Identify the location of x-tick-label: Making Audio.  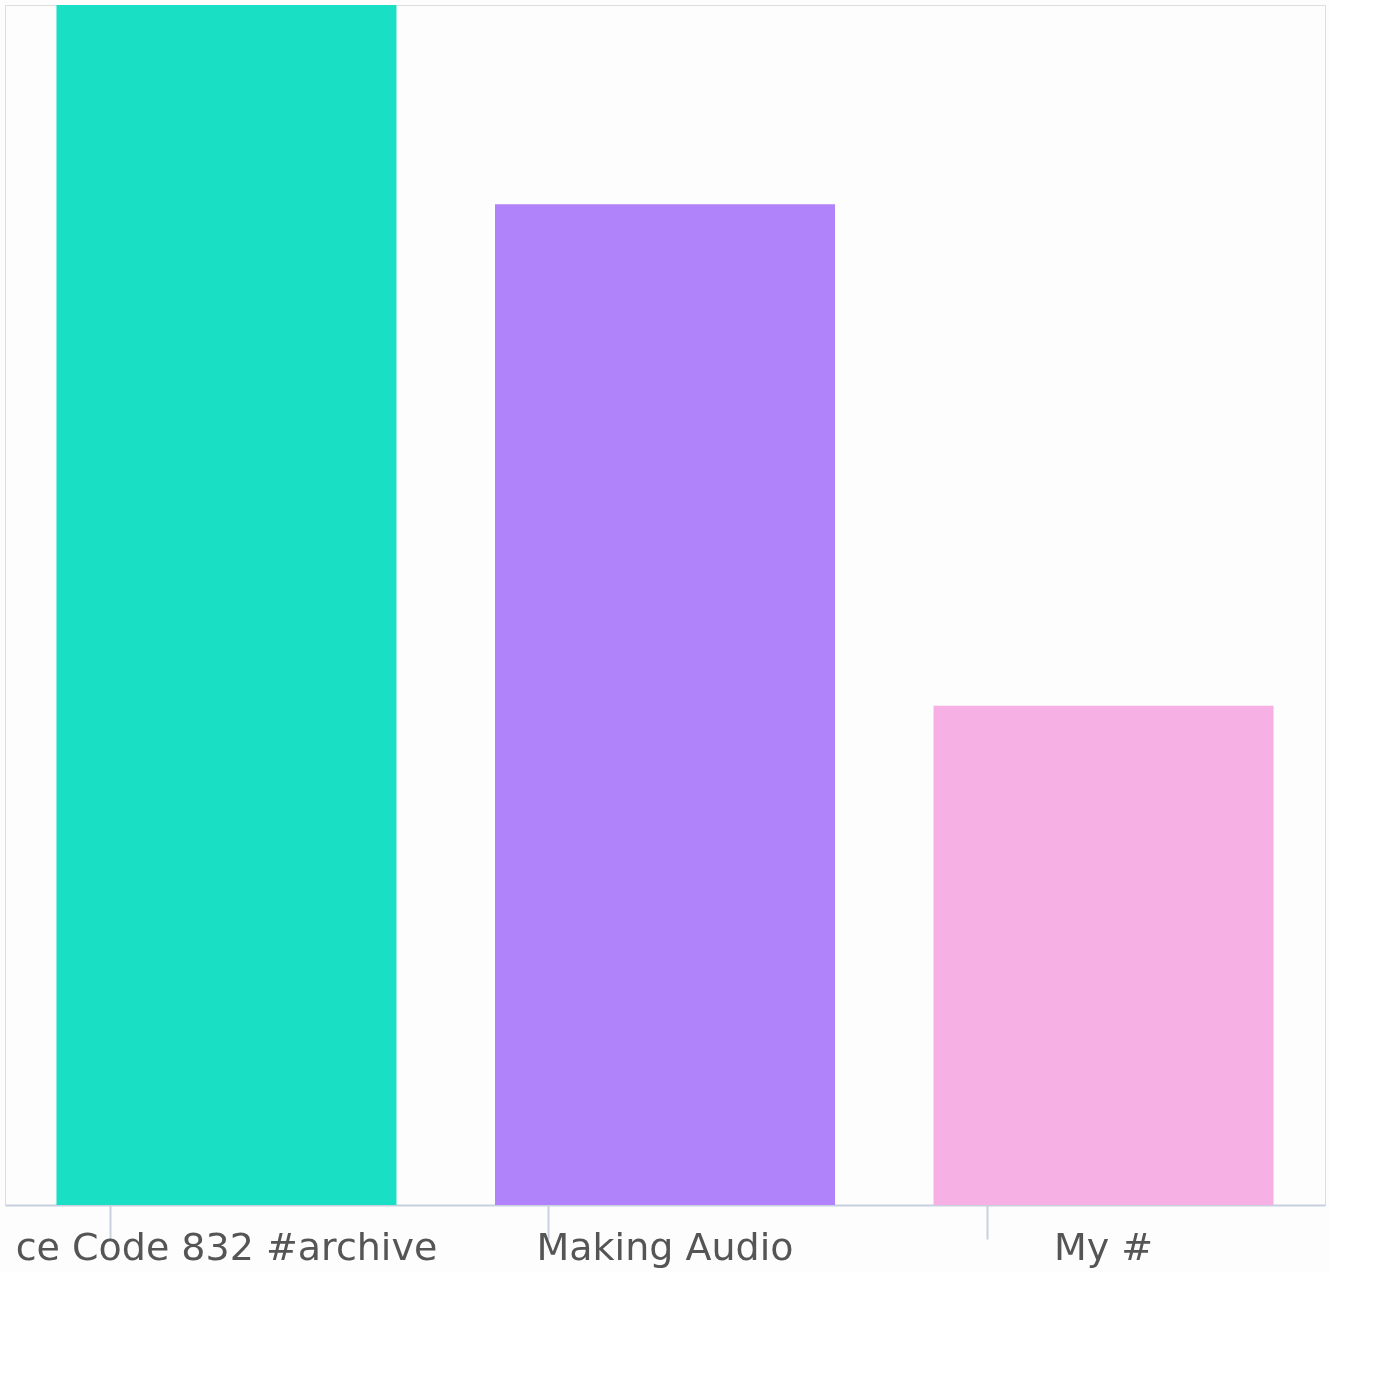
(665, 1246).